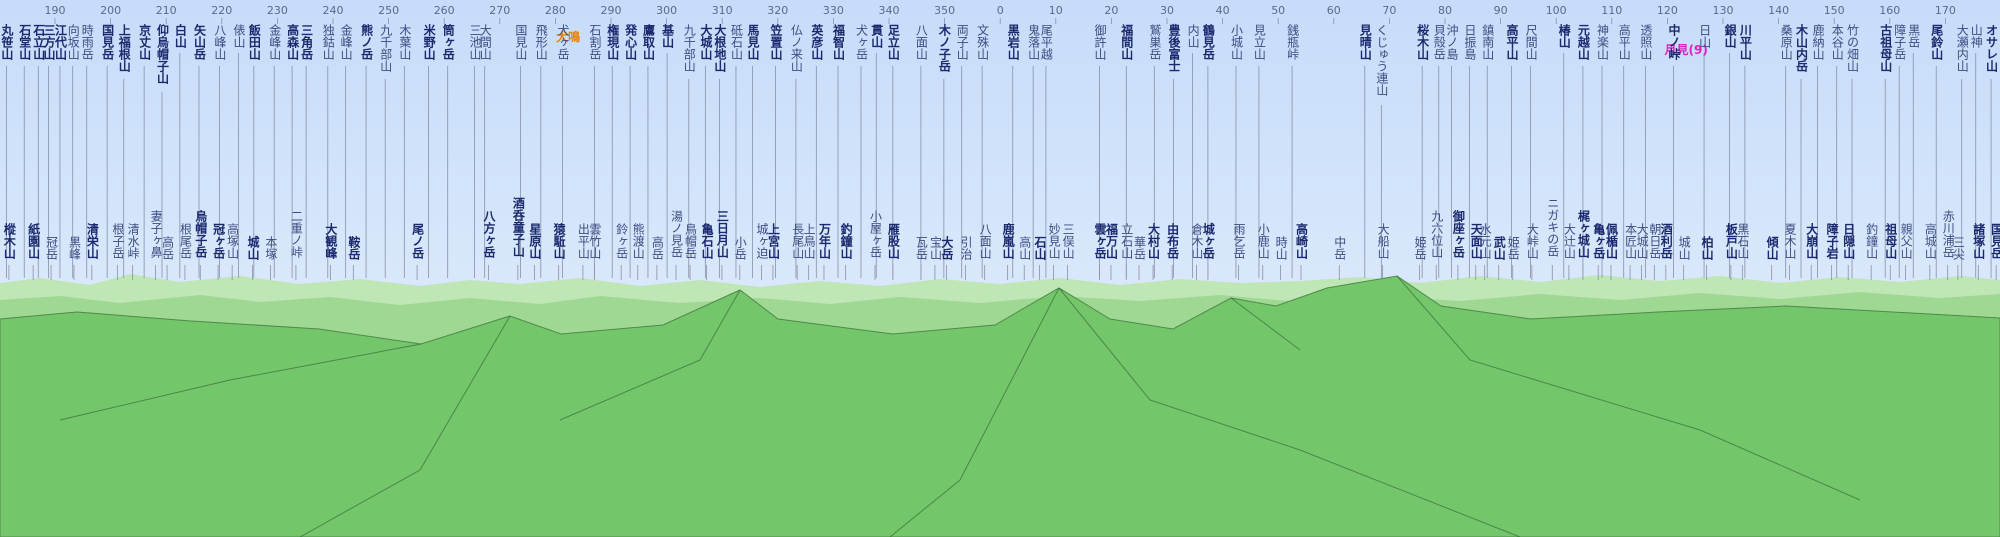 The image size is (2000, 537). What do you see at coordinates (740, 248) in the screenshot?
I see `peak-label: 小岳` at bounding box center [740, 248].